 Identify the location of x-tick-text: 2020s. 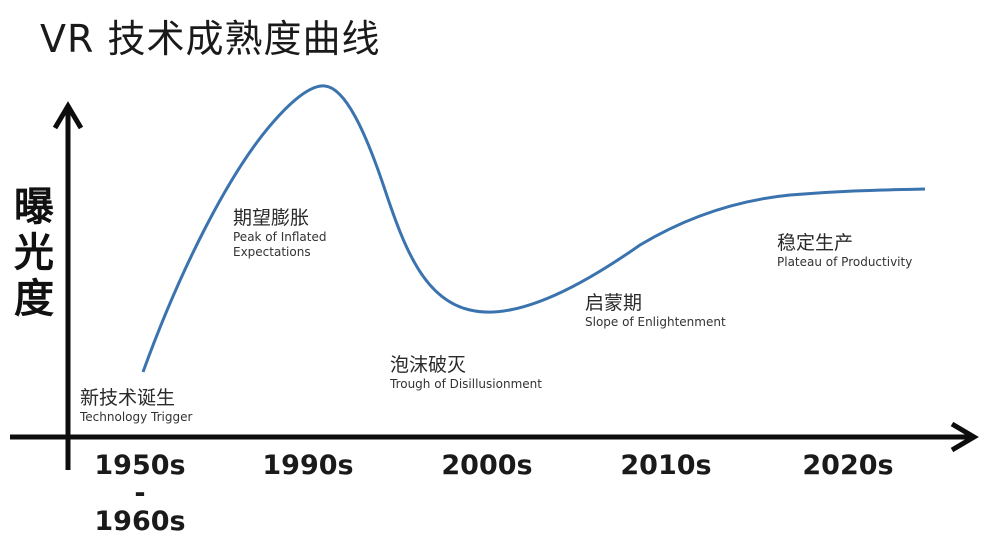
(848, 465).